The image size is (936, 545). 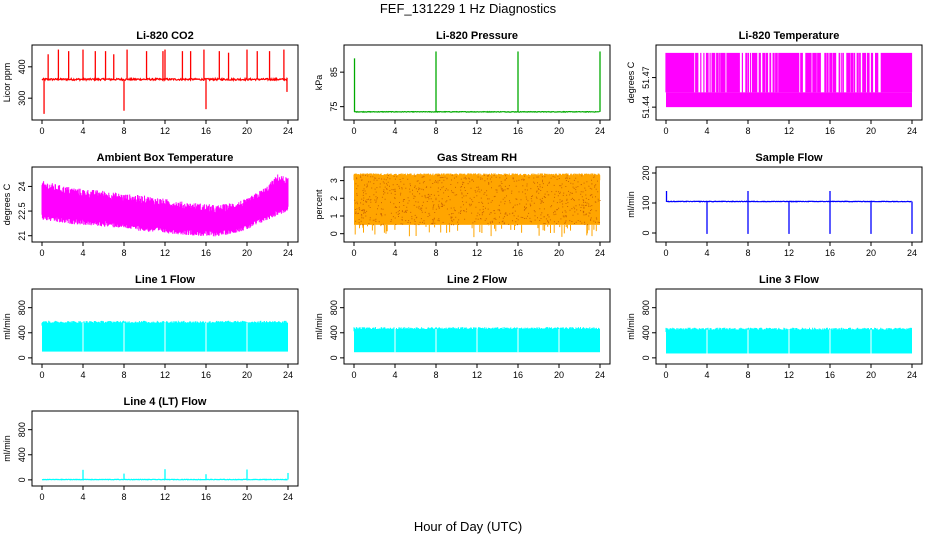 What do you see at coordinates (334, 198) in the screenshot?
I see `y-tick-label: 2` at bounding box center [334, 198].